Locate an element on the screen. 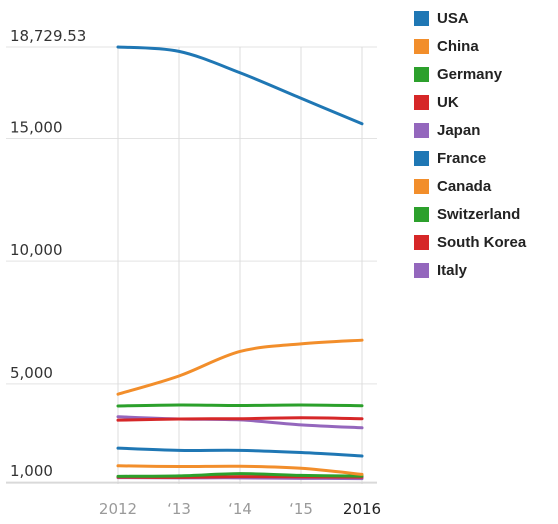  legend-item-south-korea: South Korea is located at coordinates (470, 242).